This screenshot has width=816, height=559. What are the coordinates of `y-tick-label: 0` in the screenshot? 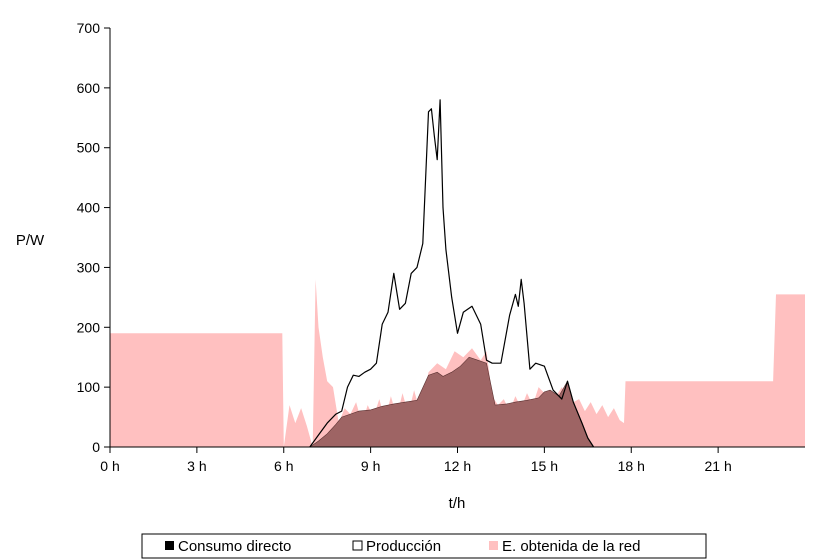 It's located at (96, 447).